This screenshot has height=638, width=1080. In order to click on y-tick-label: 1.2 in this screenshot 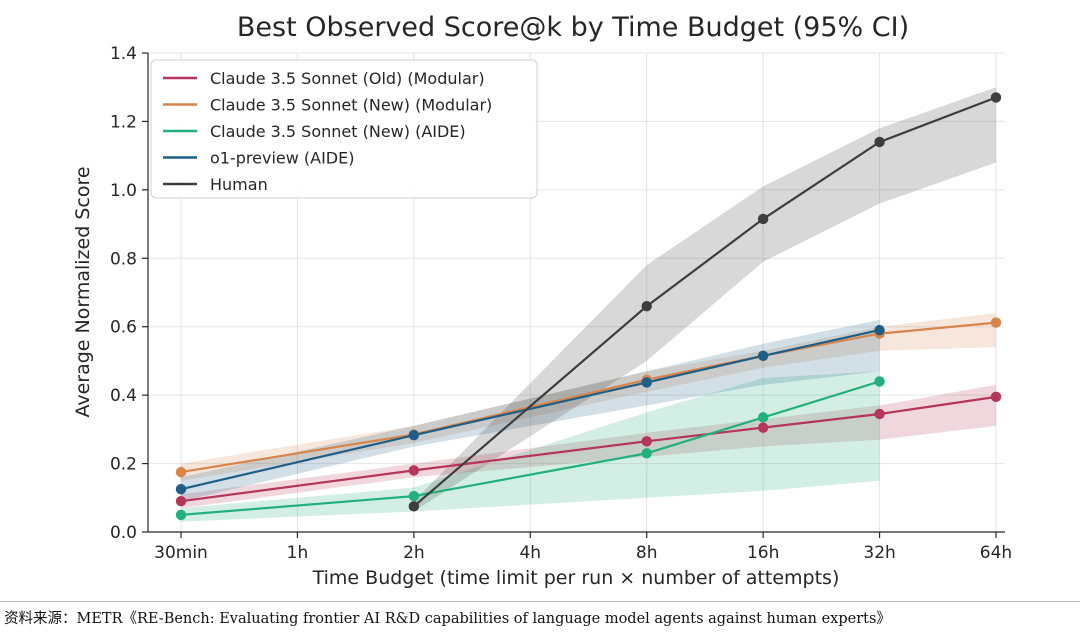, I will do `click(123, 122)`.